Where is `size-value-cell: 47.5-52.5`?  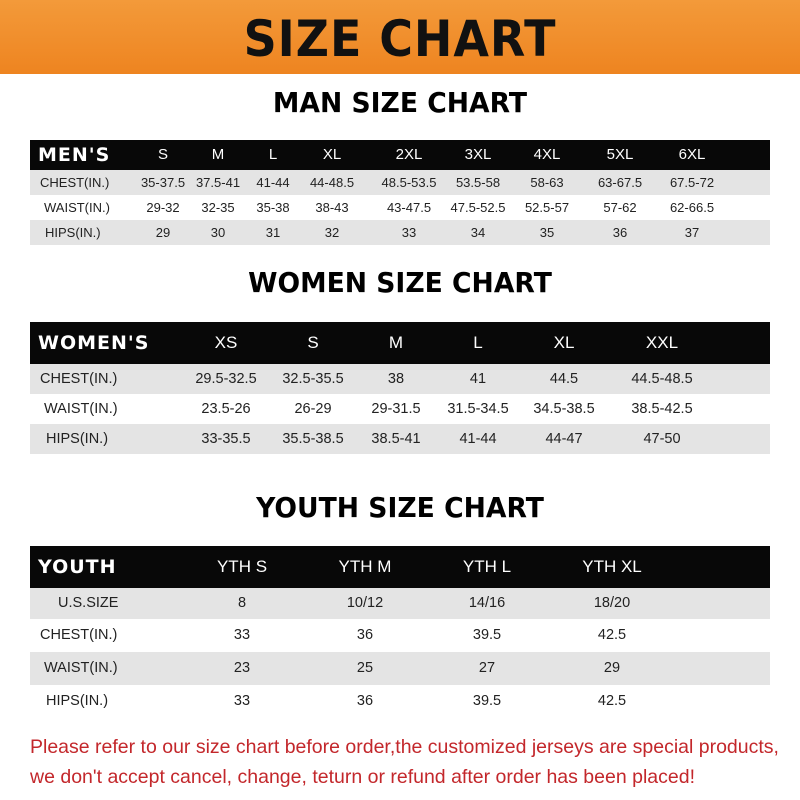 size-value-cell: 47.5-52.5 is located at coordinates (478, 207).